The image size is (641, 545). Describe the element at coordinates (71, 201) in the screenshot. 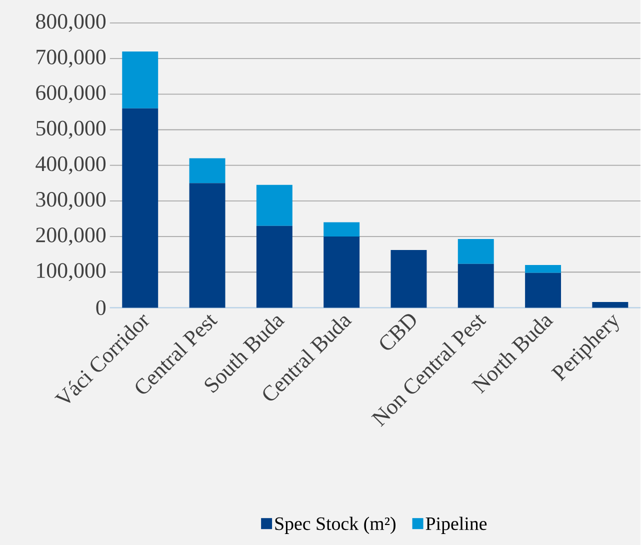

I see `y-tick-label: 300,000` at that location.